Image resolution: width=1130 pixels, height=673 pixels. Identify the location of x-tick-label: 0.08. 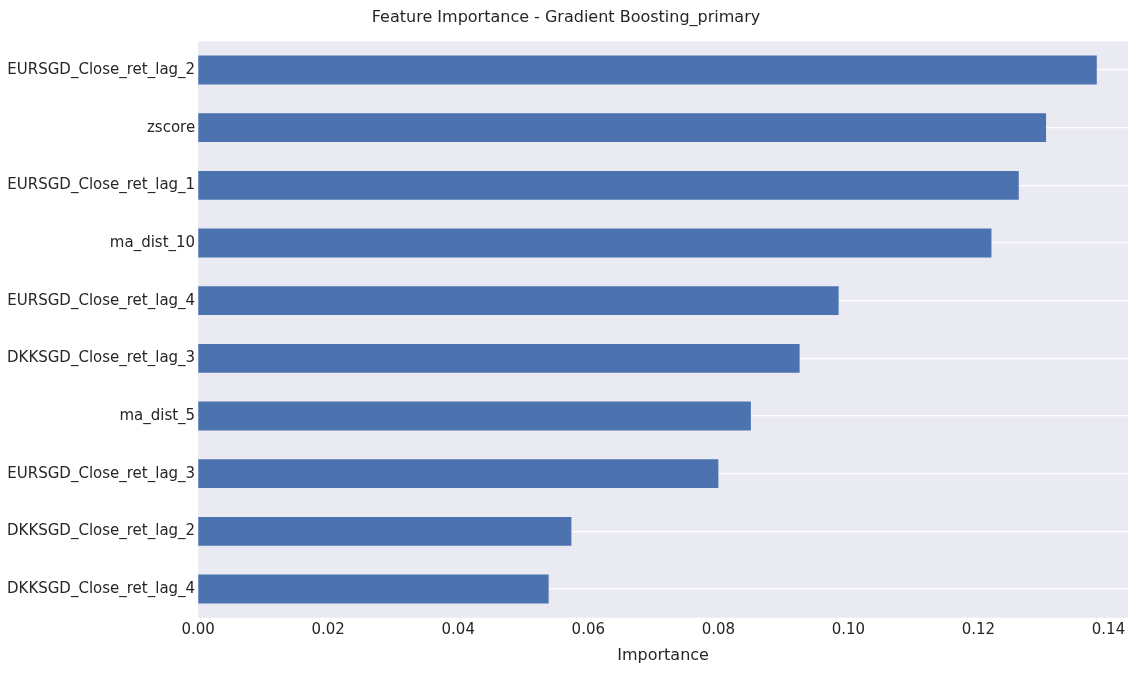
(718, 628).